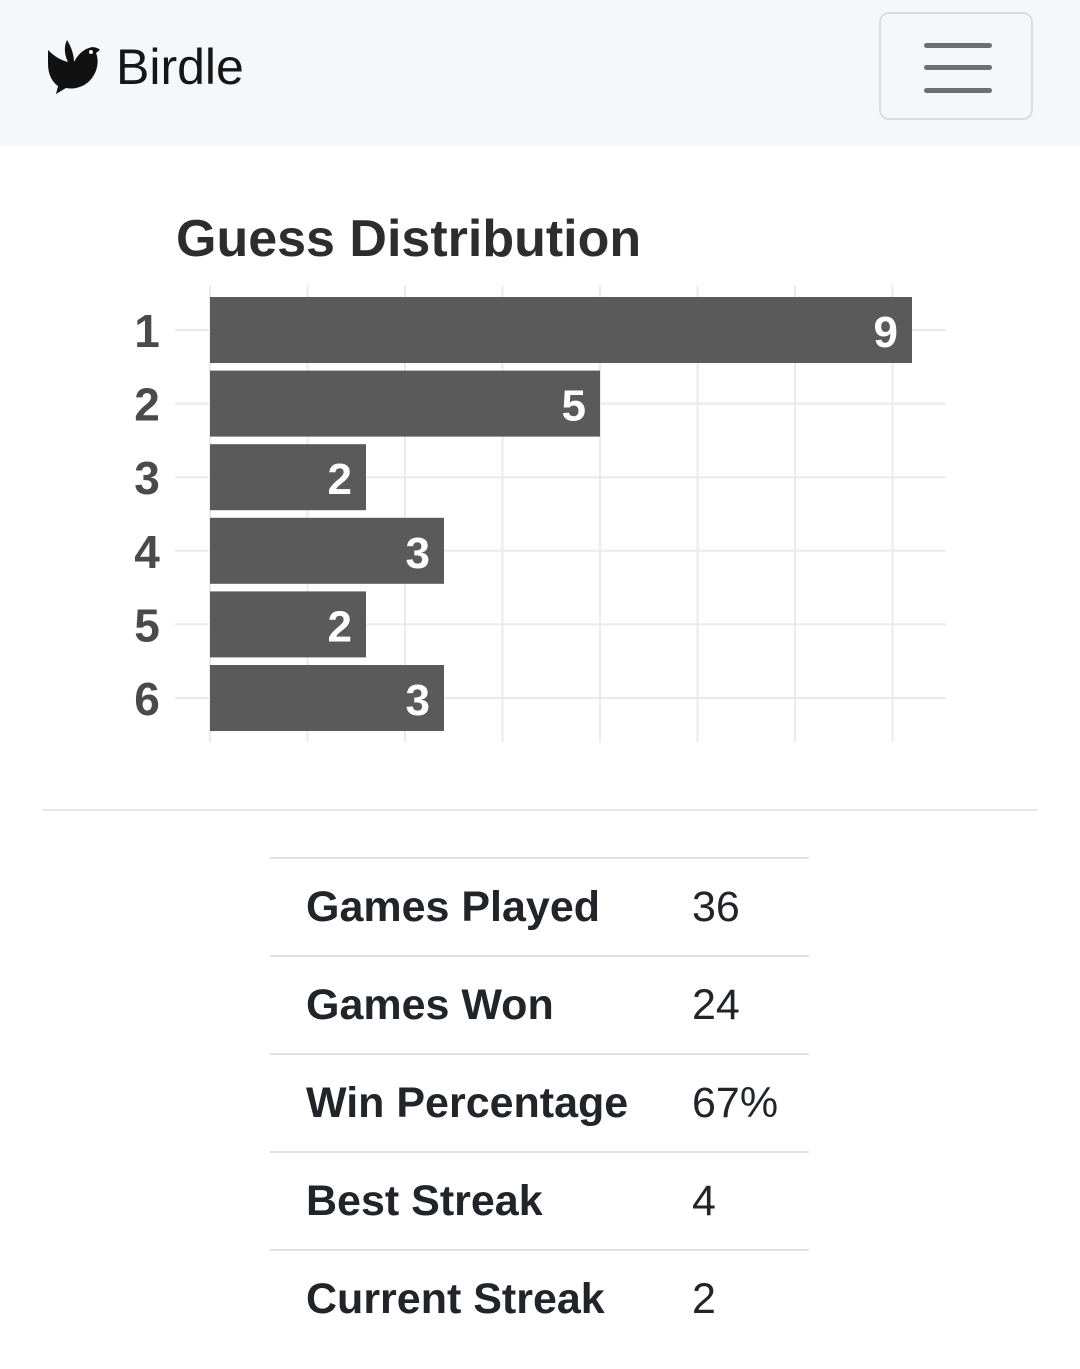 This screenshot has width=1080, height=1369. I want to click on y-tick-label: 6, so click(147, 699).